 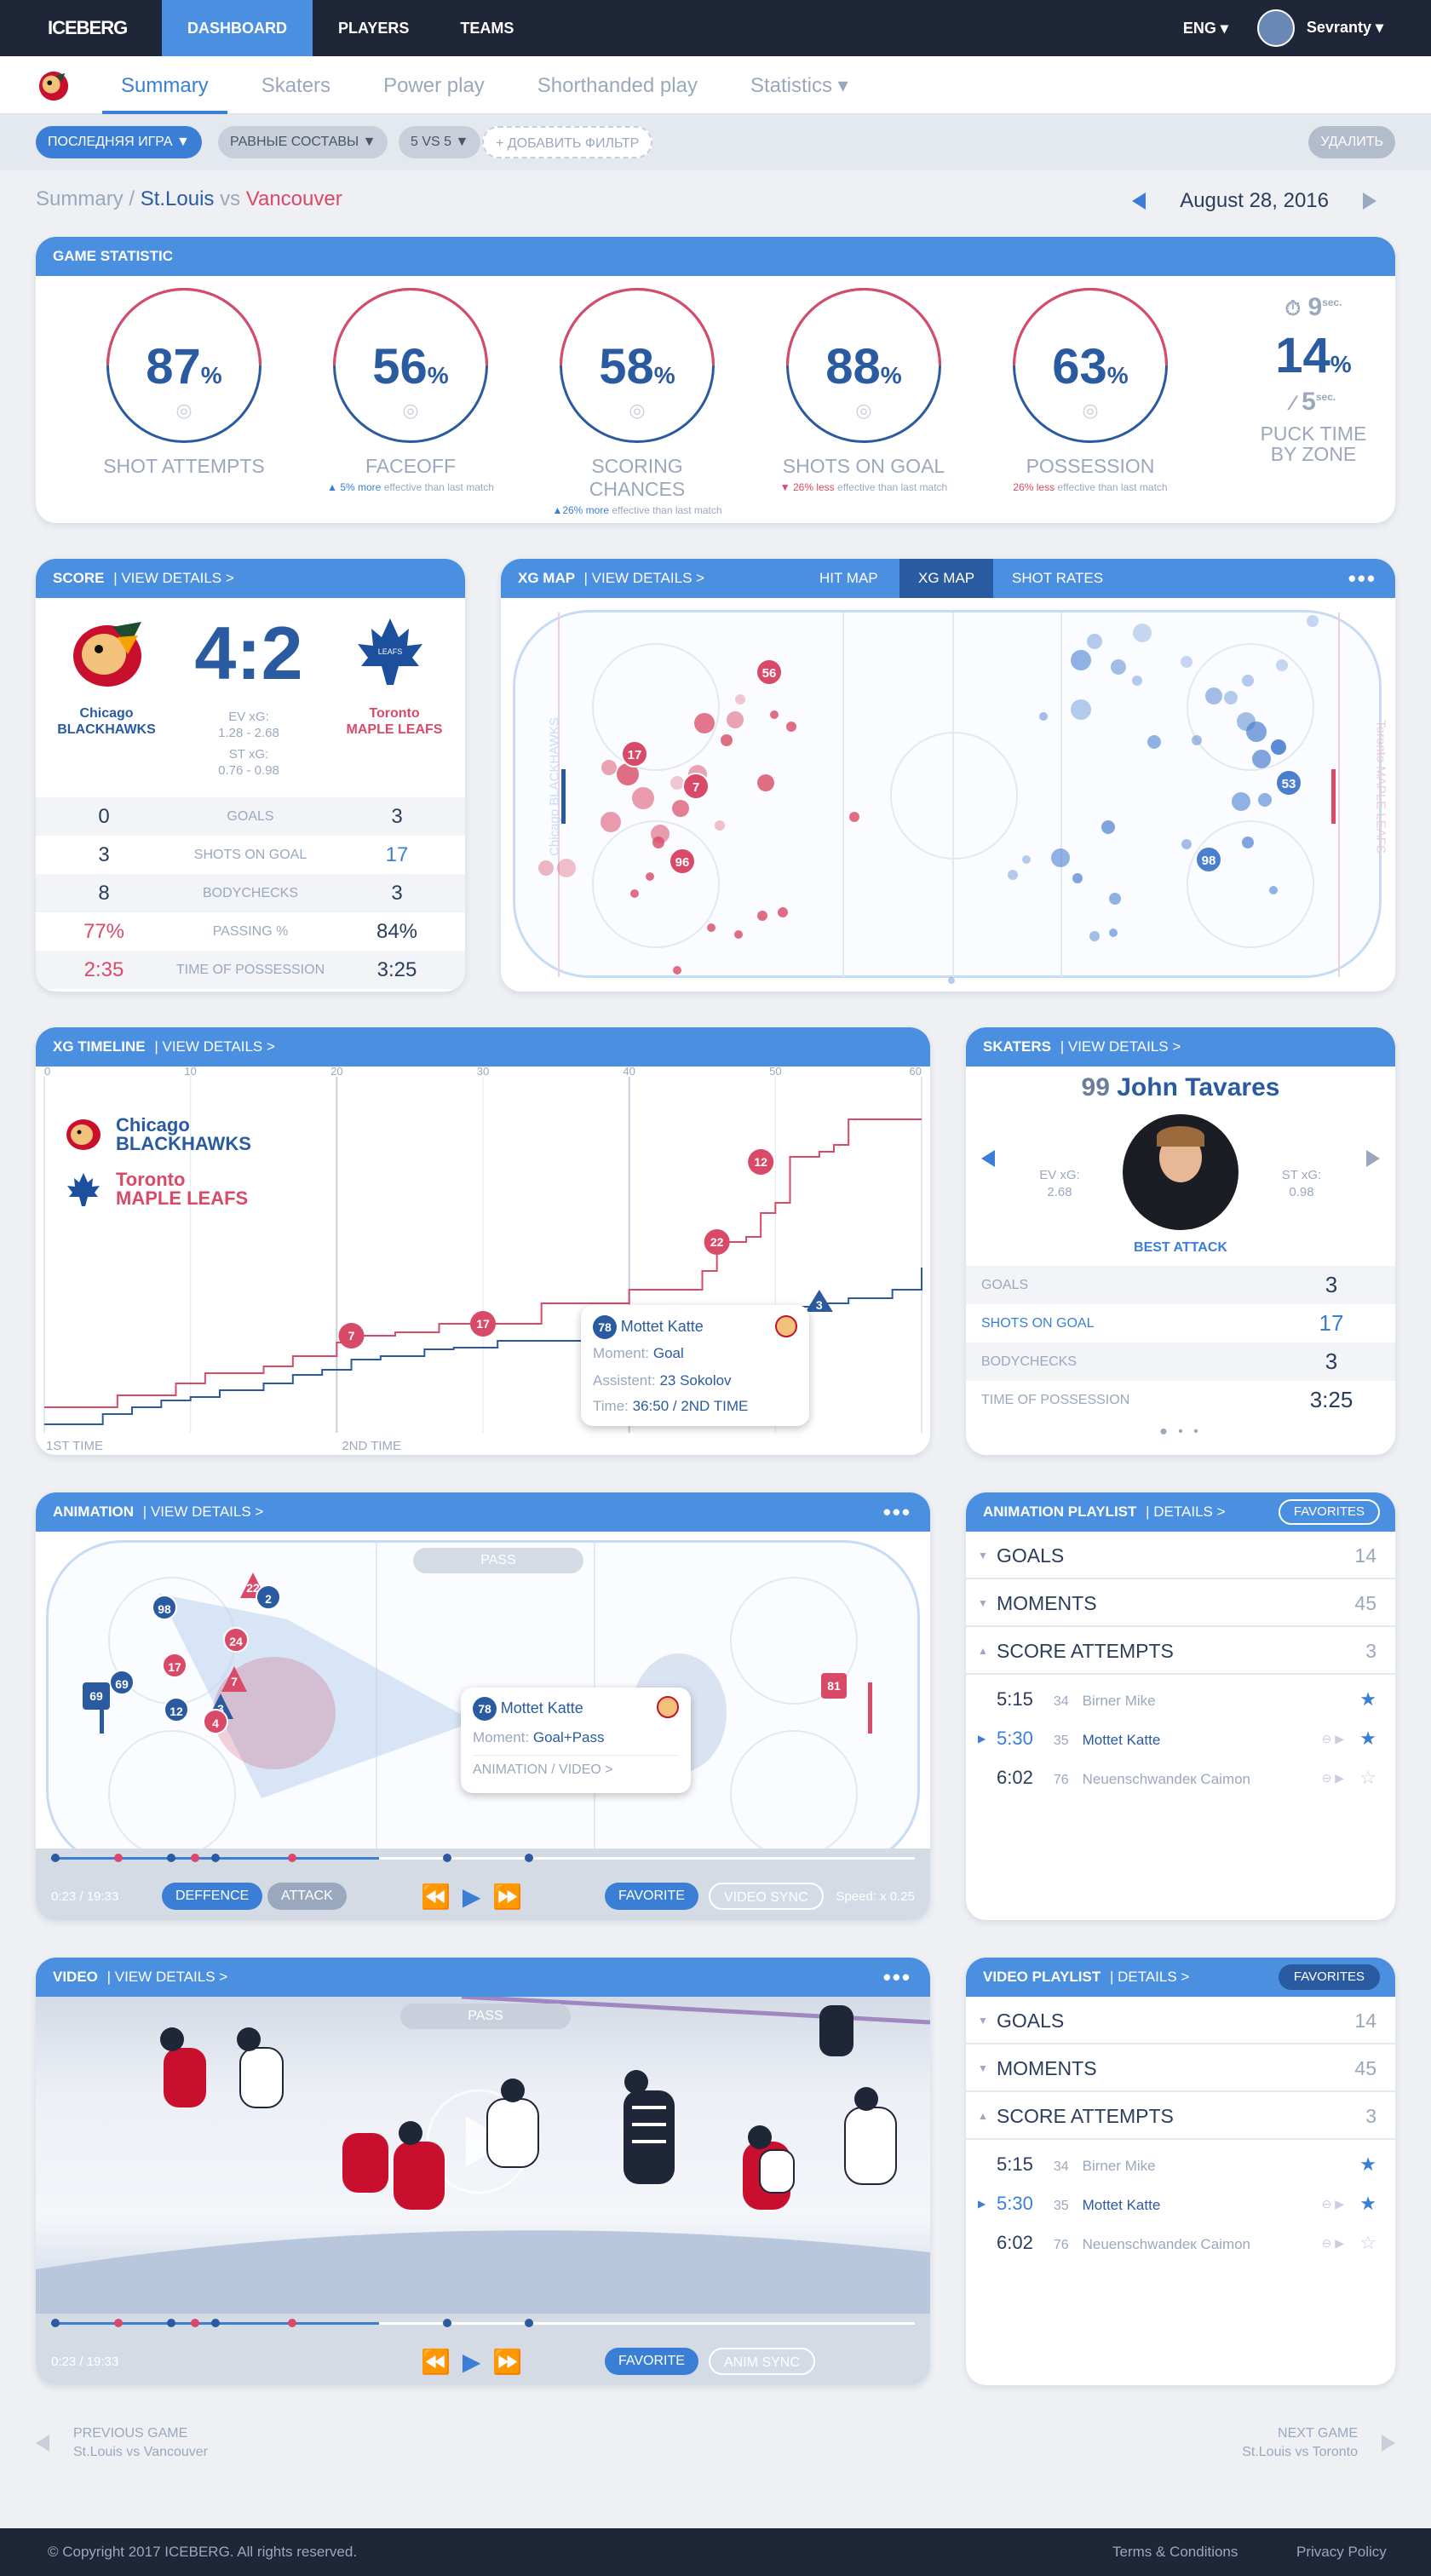 What do you see at coordinates (799, 86) in the screenshot?
I see `tab-statistics: Statistics ▾` at bounding box center [799, 86].